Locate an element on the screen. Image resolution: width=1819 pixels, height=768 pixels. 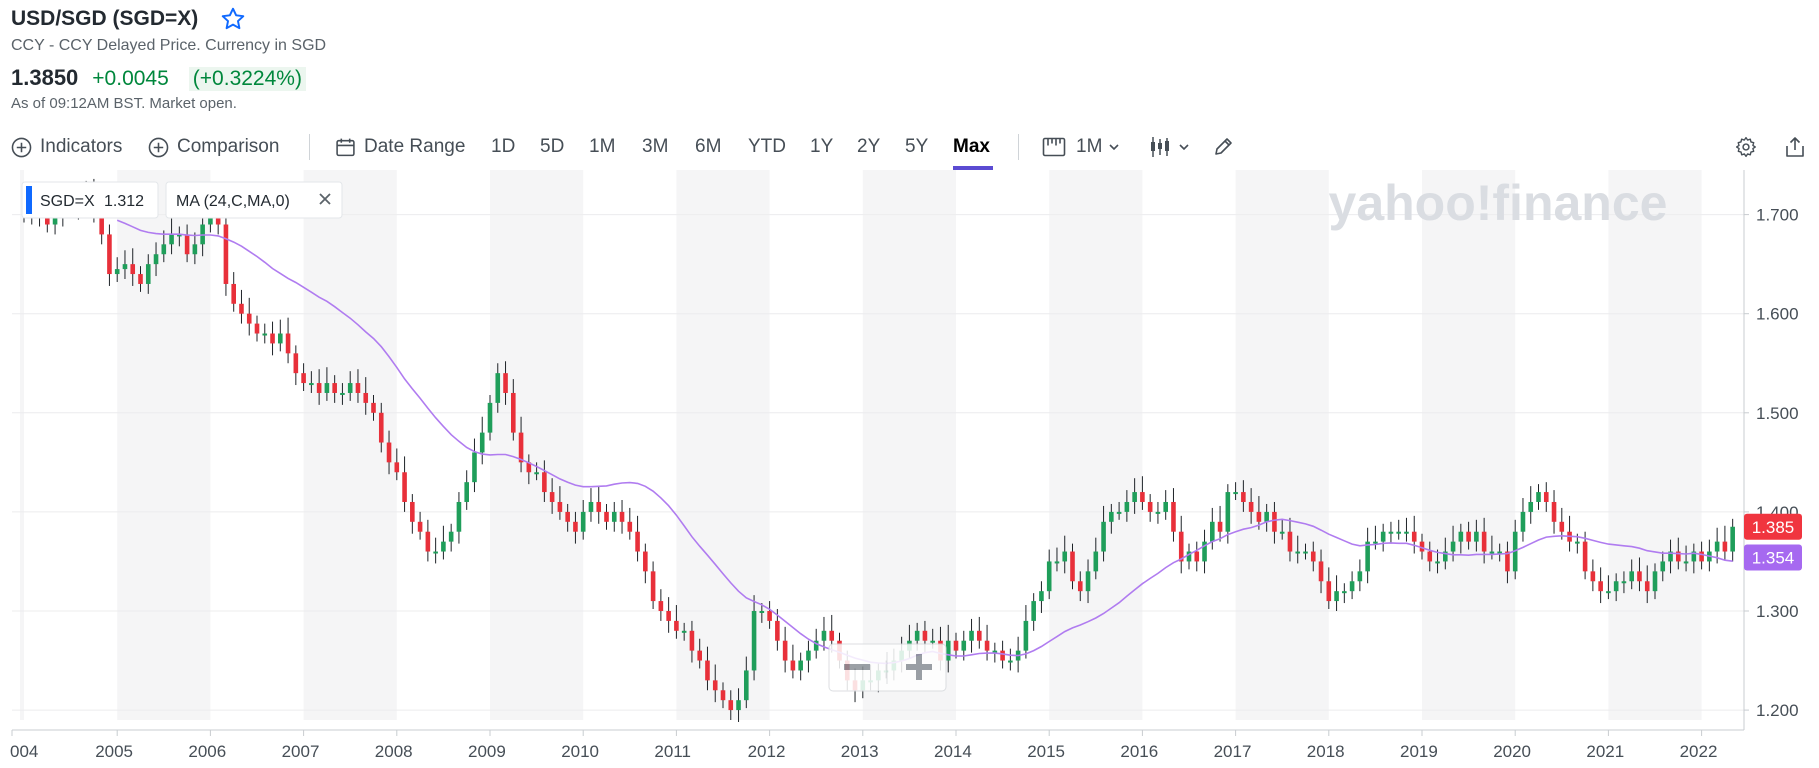
ma-value-label: 1.354 is located at coordinates (1773, 557).